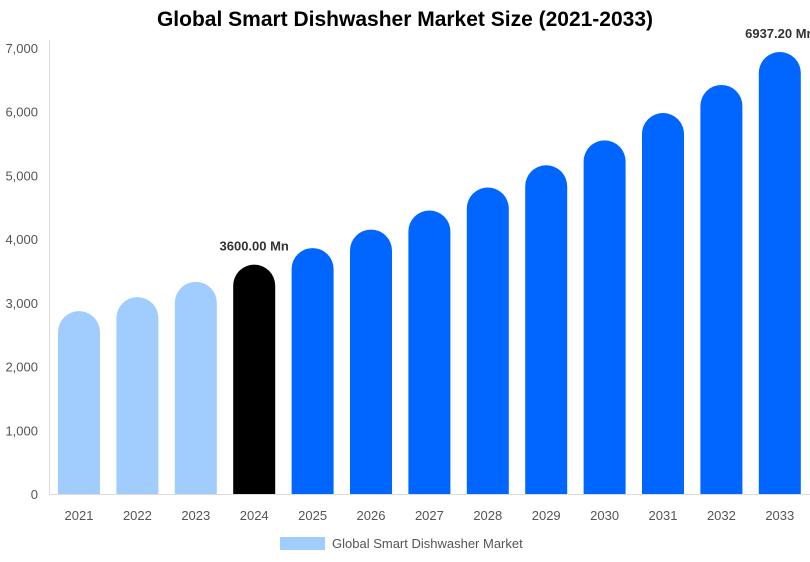  I want to click on bar-2032, so click(721, 289).